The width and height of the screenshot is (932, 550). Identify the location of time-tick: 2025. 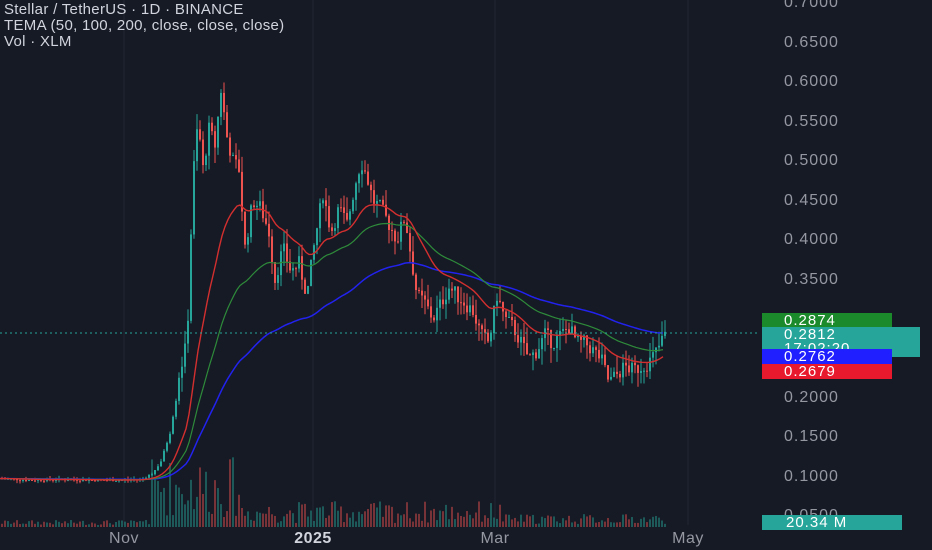
(313, 538).